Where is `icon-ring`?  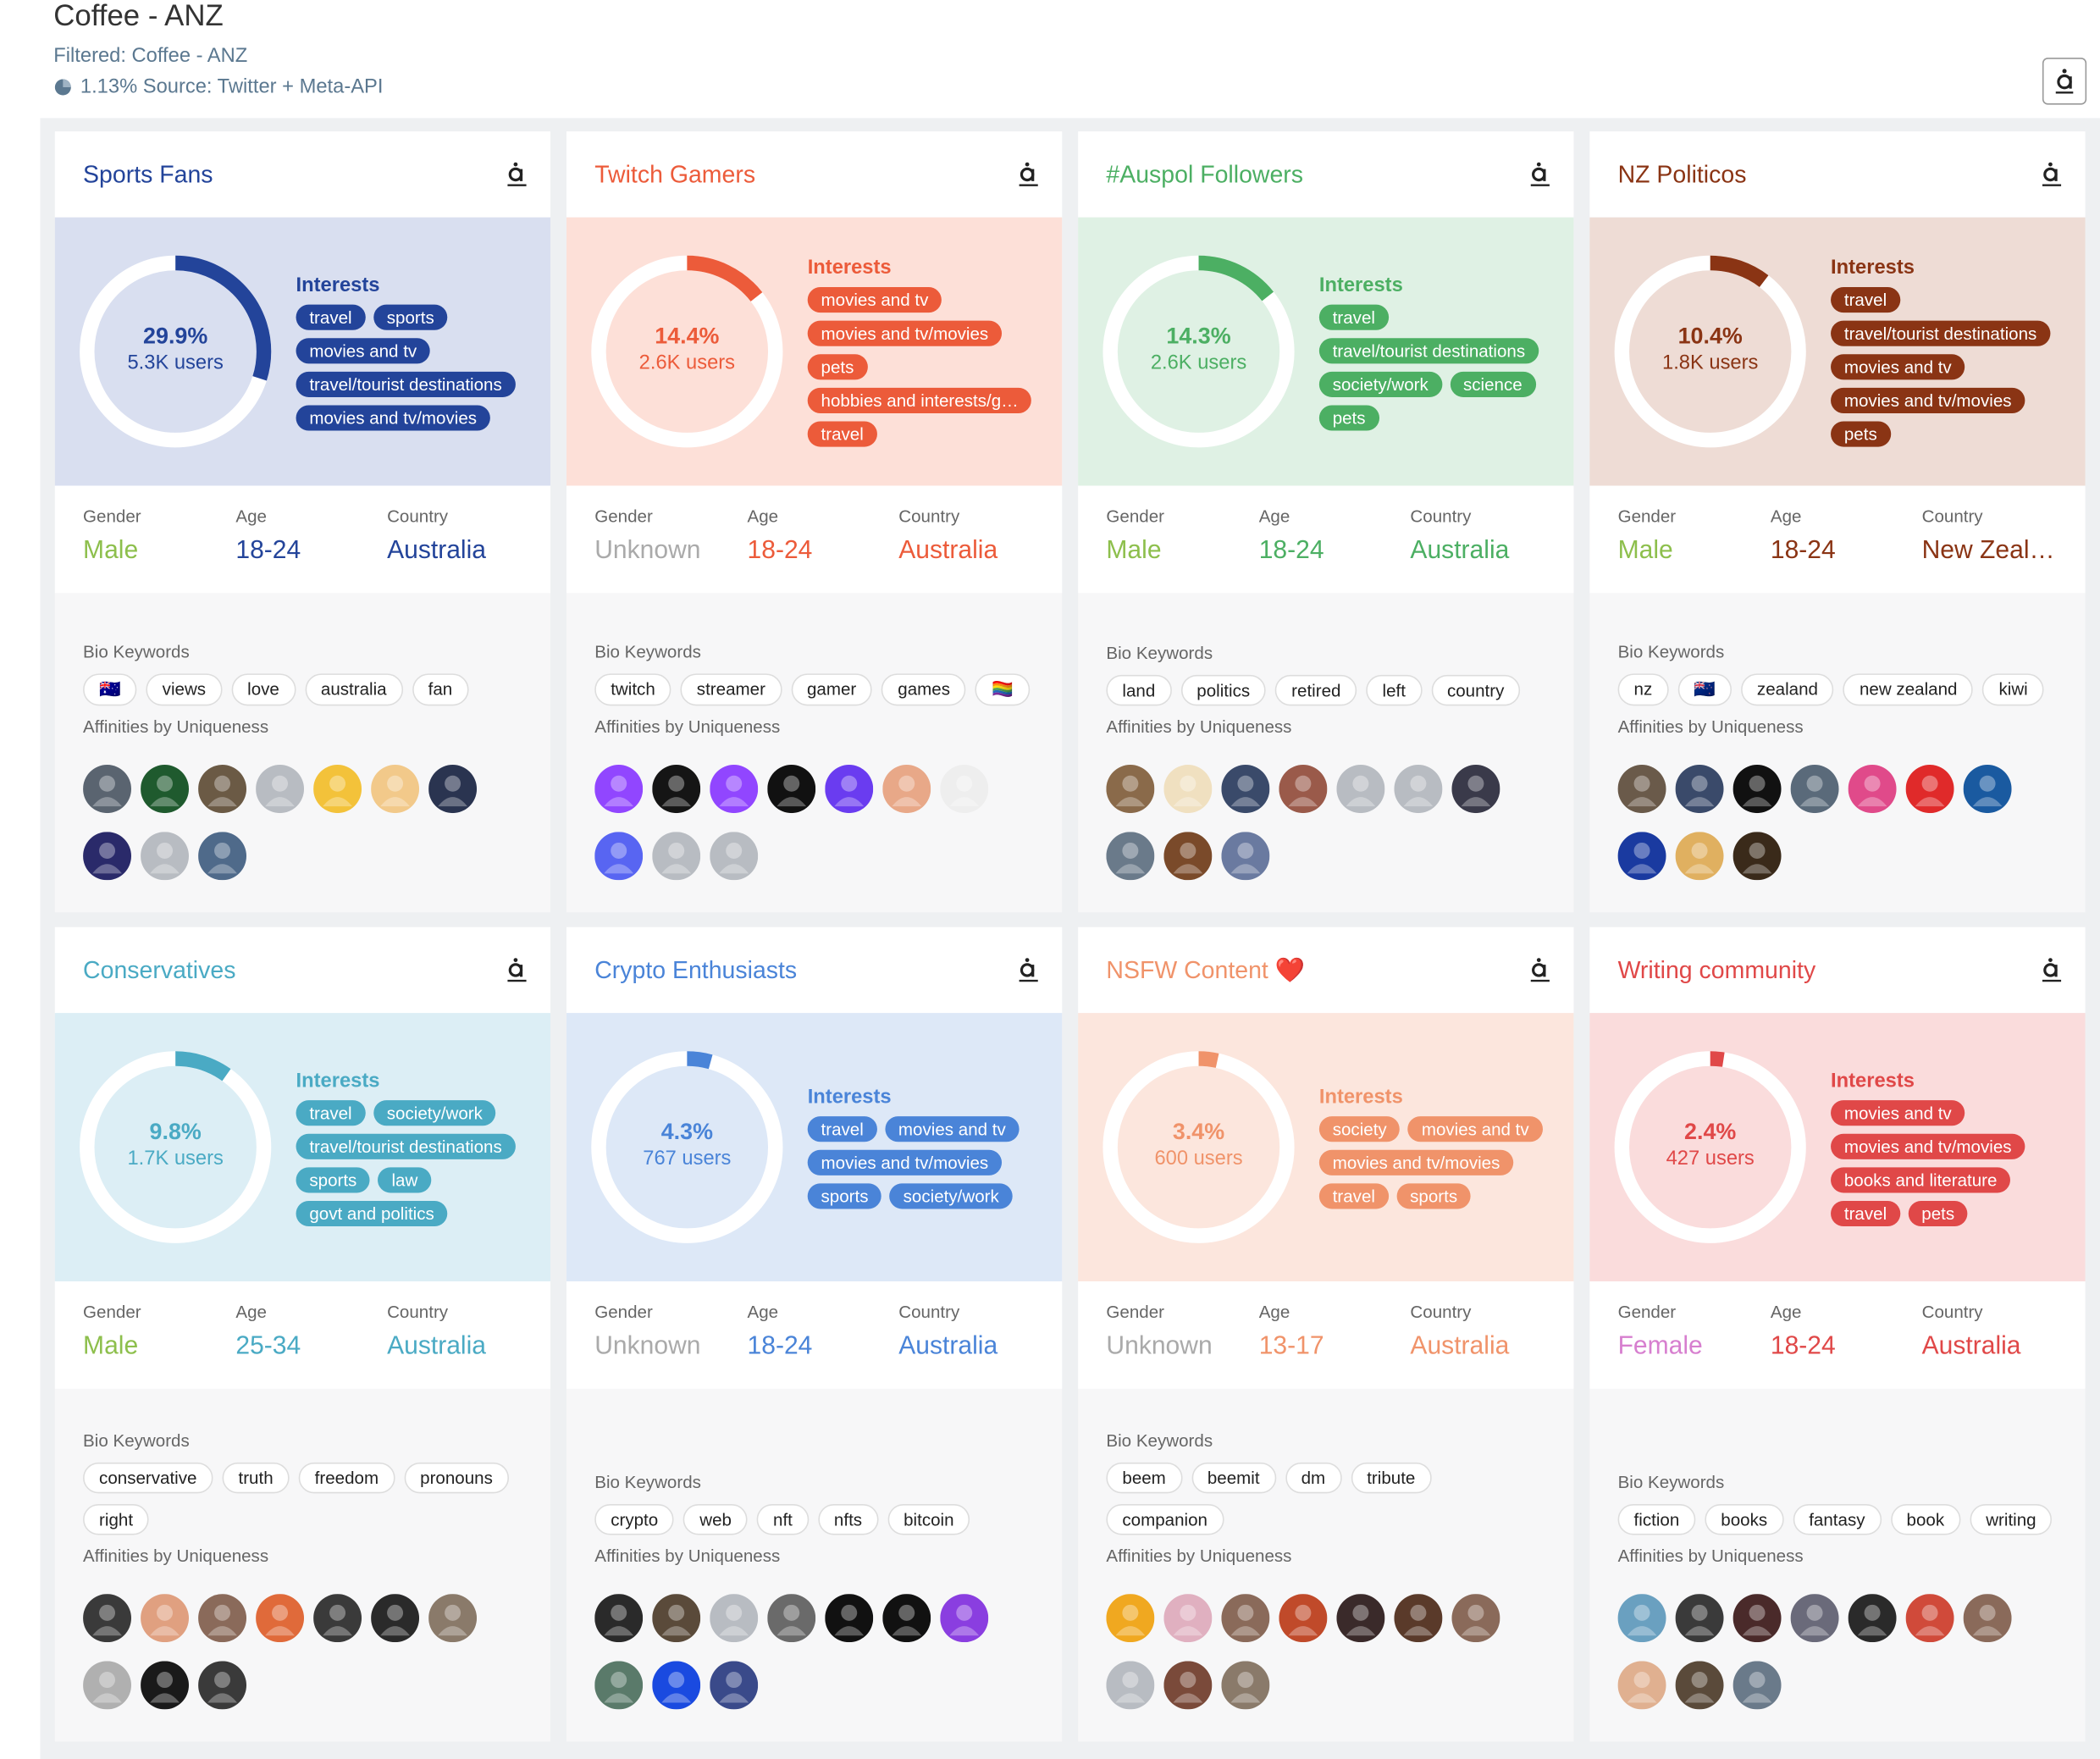 icon-ring is located at coordinates (1539, 174).